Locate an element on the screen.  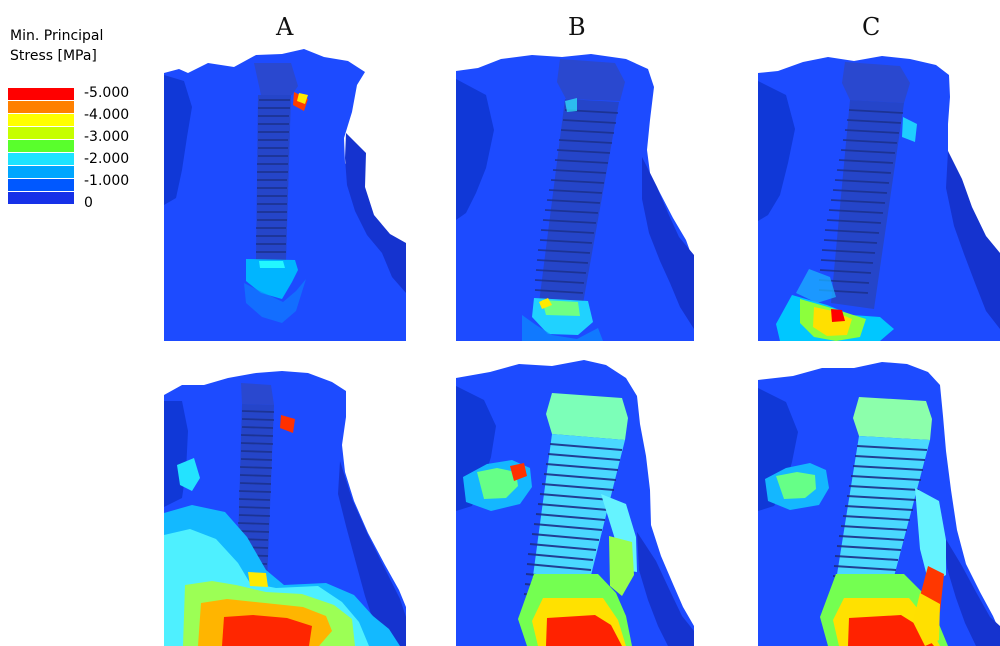
legend-label-minus-2: -2.000 is located at coordinates (107, 159).